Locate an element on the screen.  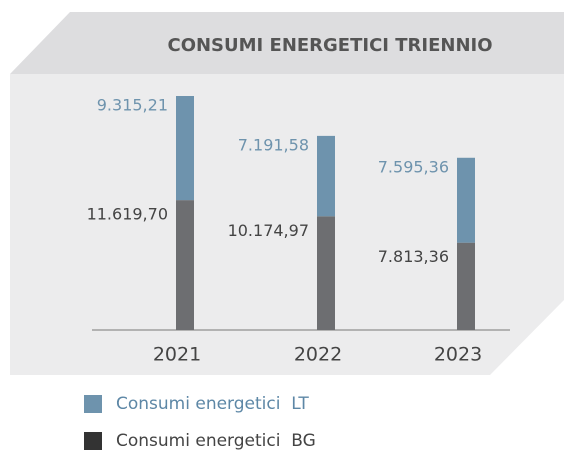
header-panel is located at coordinates (287, 43).